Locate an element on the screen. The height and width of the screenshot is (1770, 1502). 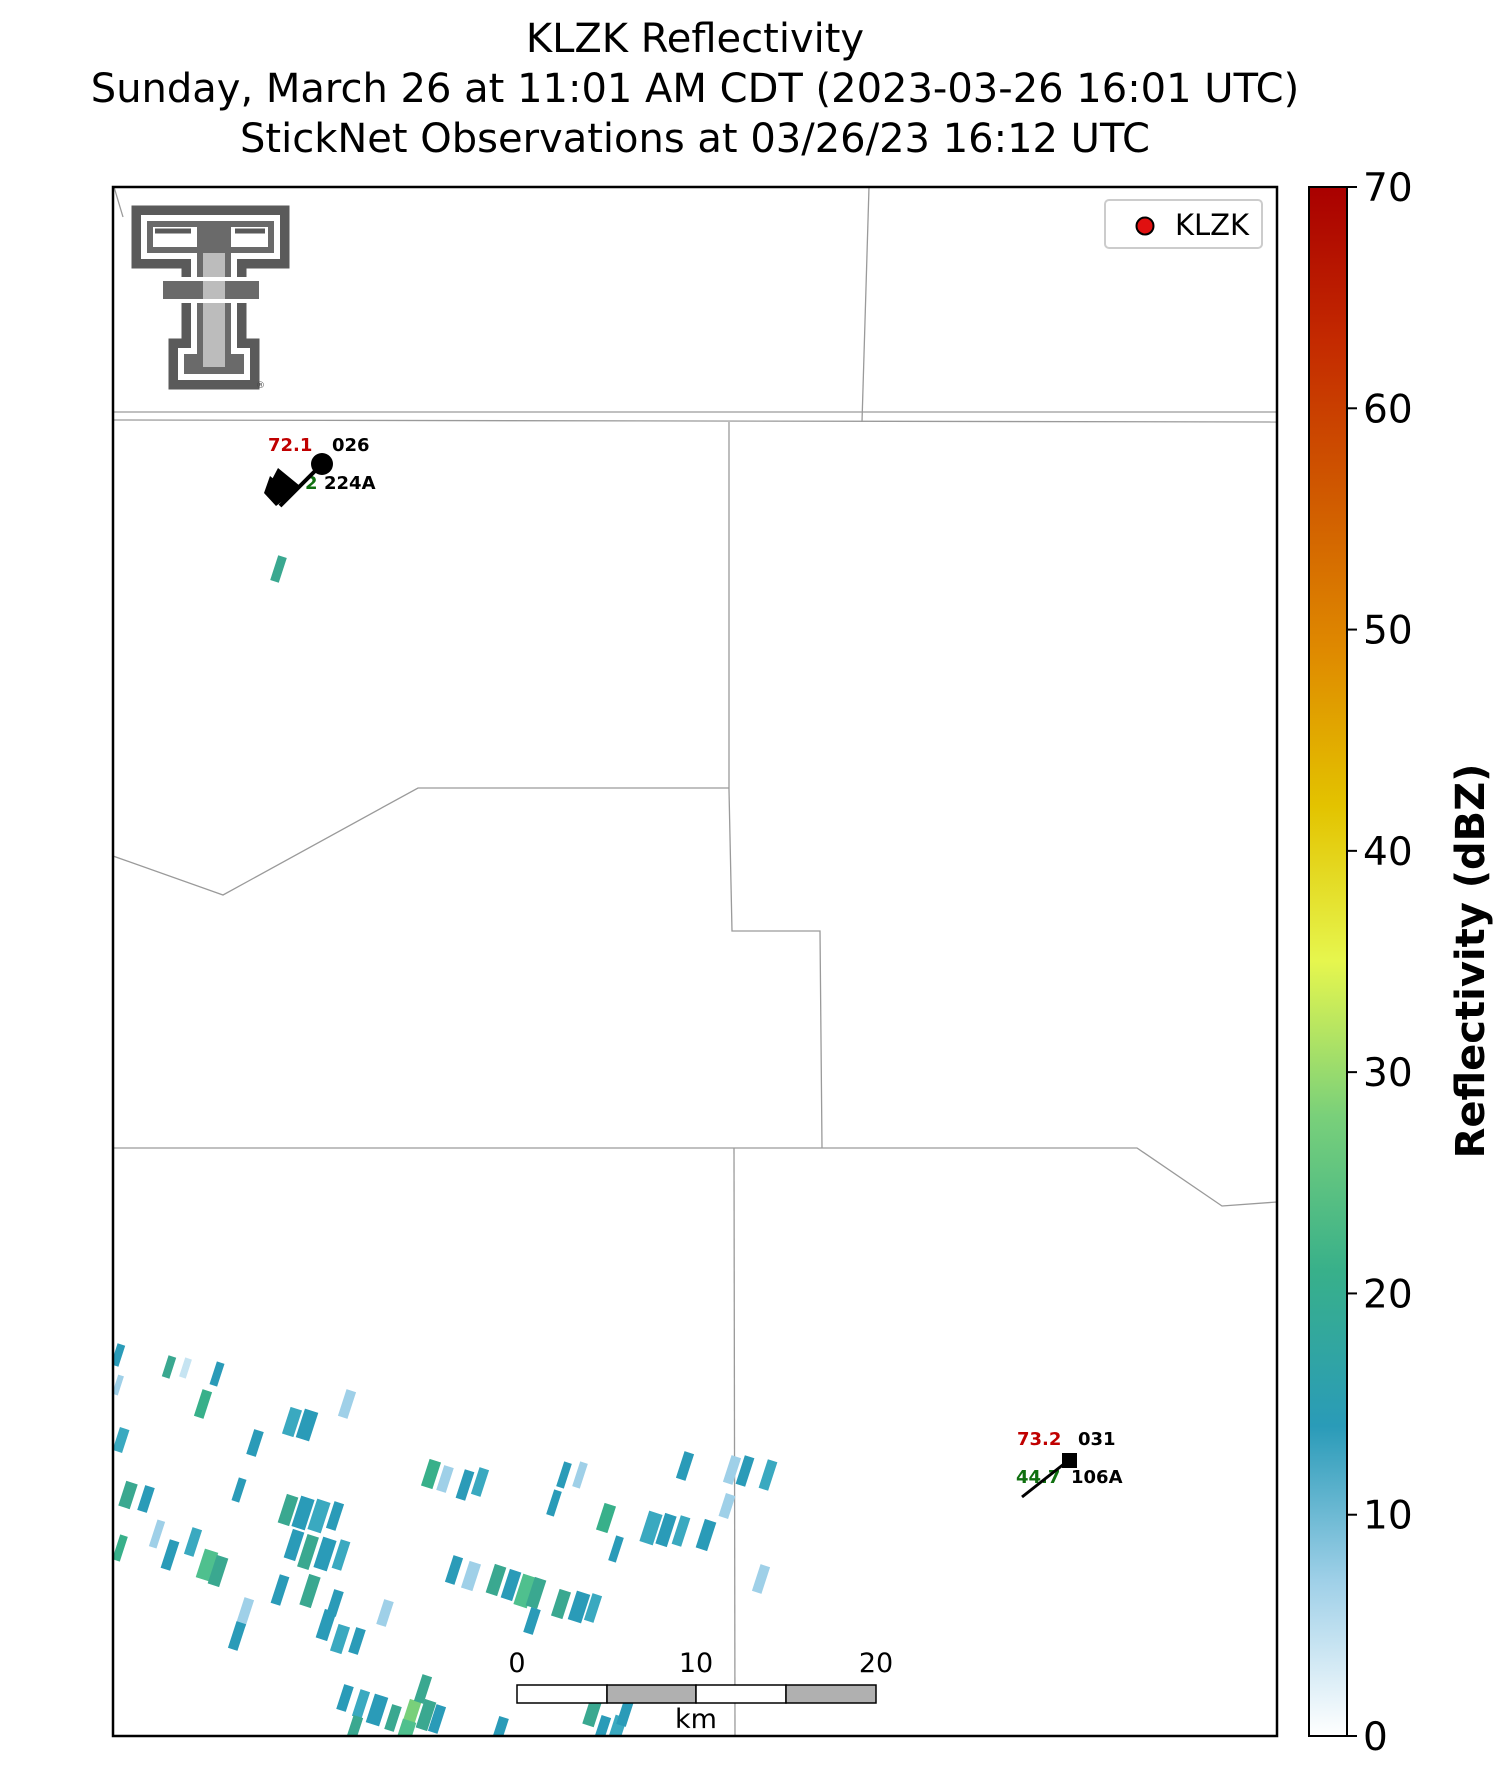
station-106a: 73.2 031 44.7 106A is located at coordinates (1069, 1464).